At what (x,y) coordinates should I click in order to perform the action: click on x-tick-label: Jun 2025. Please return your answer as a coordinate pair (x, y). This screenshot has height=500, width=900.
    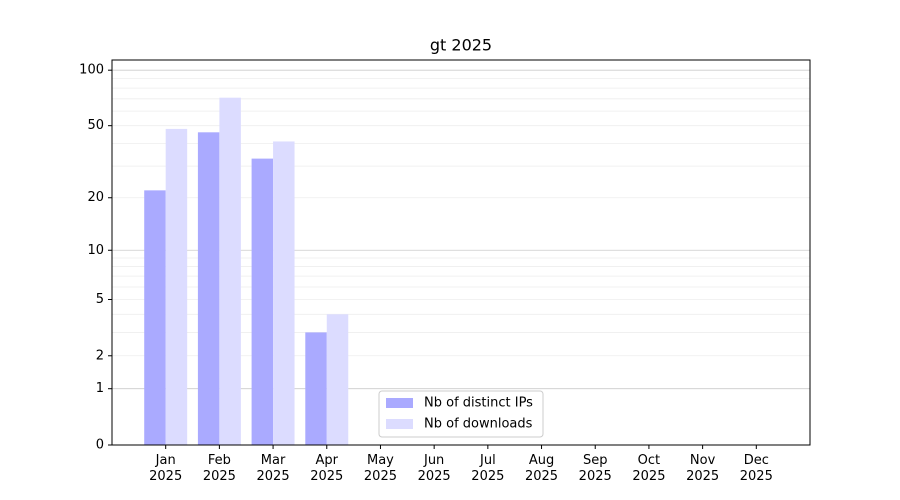
    Looking at the image, I should click on (434, 468).